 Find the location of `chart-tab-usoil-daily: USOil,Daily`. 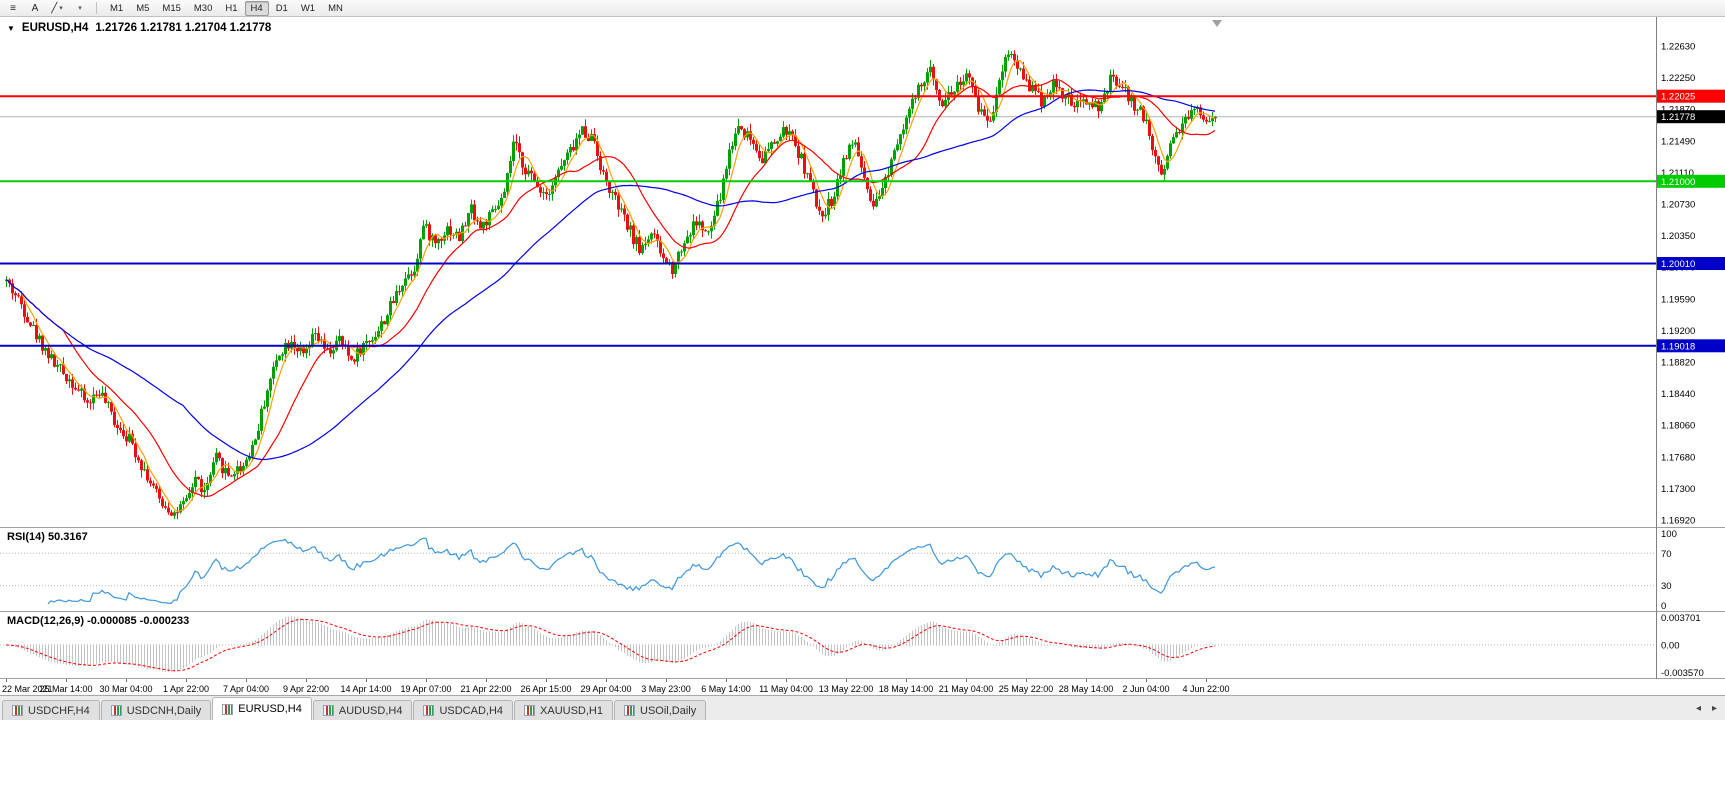

chart-tab-usoil-daily: USOil,Daily is located at coordinates (660, 710).